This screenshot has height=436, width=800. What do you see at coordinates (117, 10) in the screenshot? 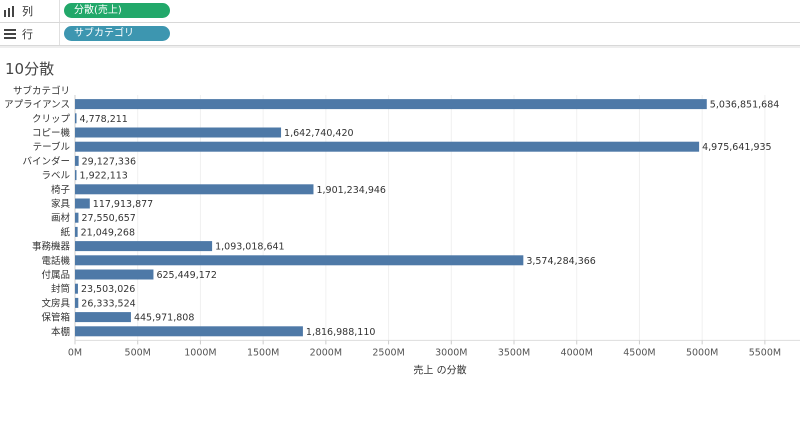
I see `columns-pill: 分散(売上)` at bounding box center [117, 10].